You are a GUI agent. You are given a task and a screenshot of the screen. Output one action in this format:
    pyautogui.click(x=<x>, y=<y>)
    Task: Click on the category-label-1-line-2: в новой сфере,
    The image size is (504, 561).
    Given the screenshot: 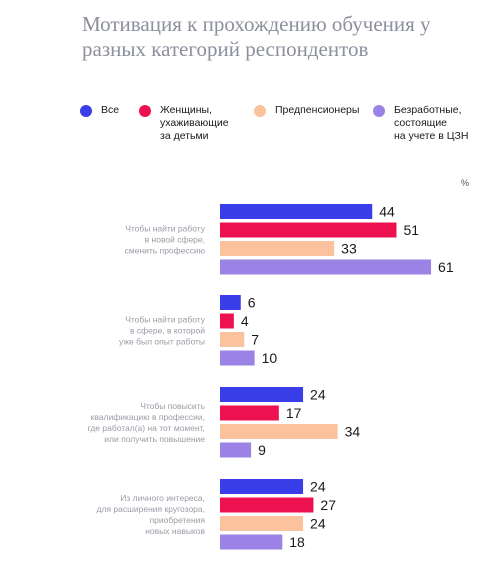 What is the action you would take?
    pyautogui.click(x=175, y=239)
    